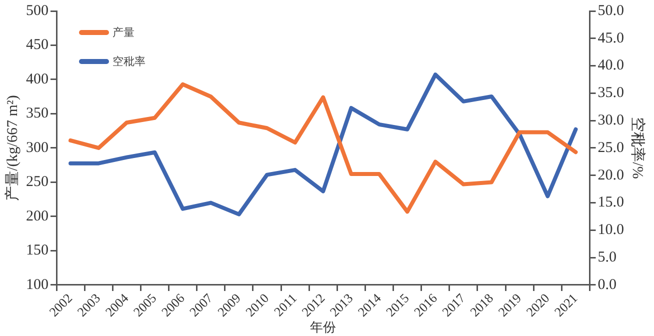 The image size is (654, 336). I want to click on y2-tick-label: 15.0, so click(611, 202).